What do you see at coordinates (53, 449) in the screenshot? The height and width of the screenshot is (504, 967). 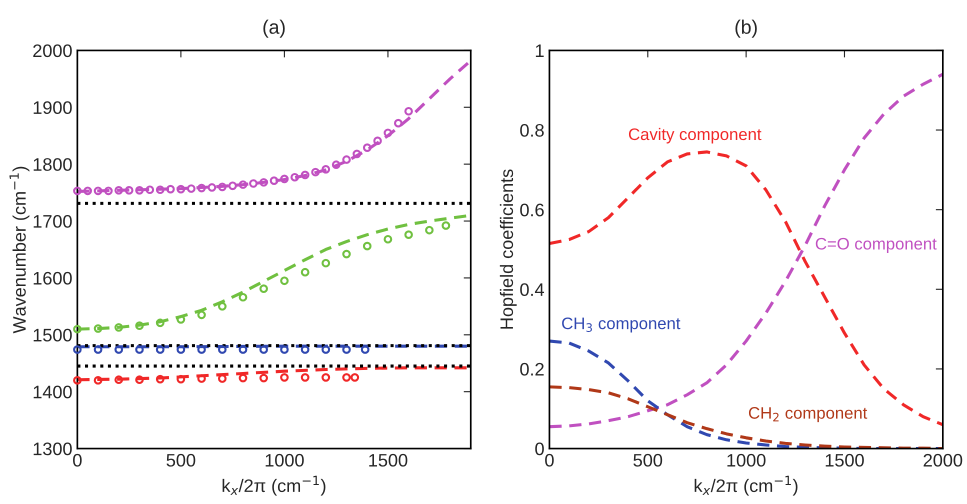 I see `y-tick-label: 1300` at bounding box center [53, 449].